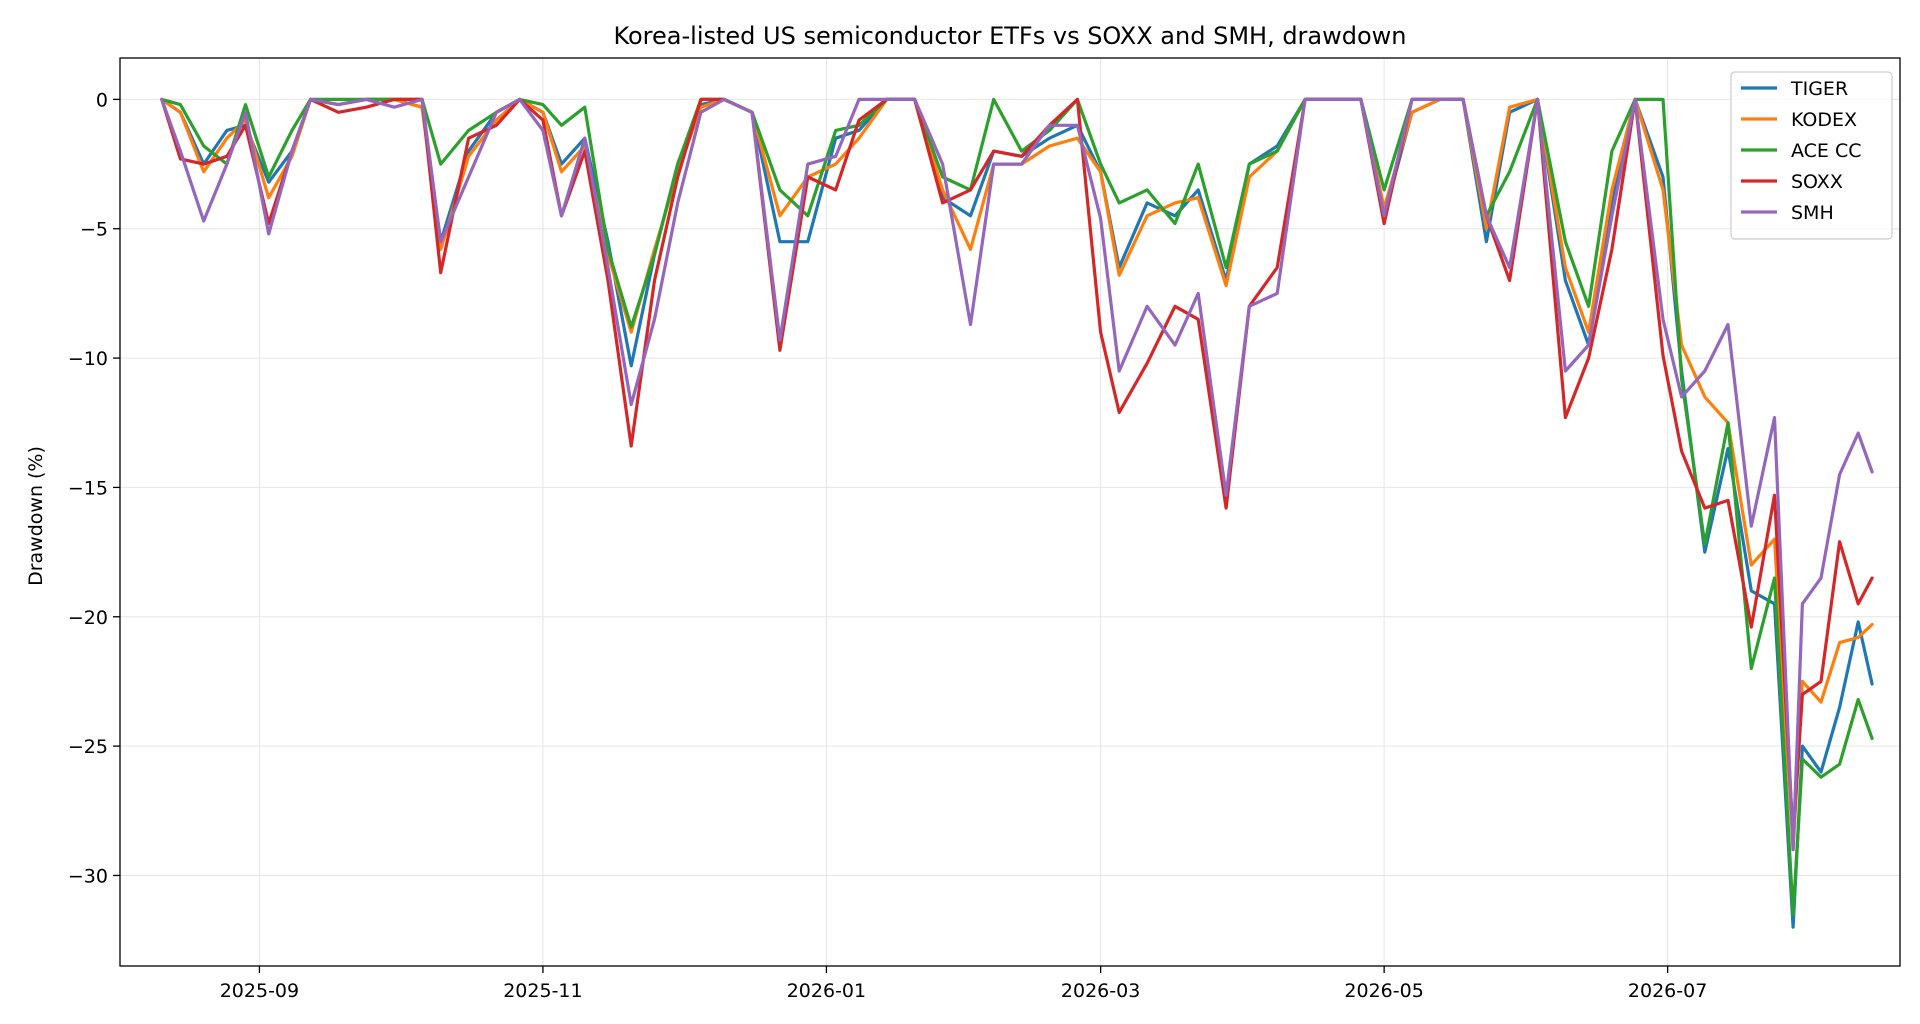  Describe the element at coordinates (1667, 991) in the screenshot. I see `x-tick-label: 2026-07` at that location.